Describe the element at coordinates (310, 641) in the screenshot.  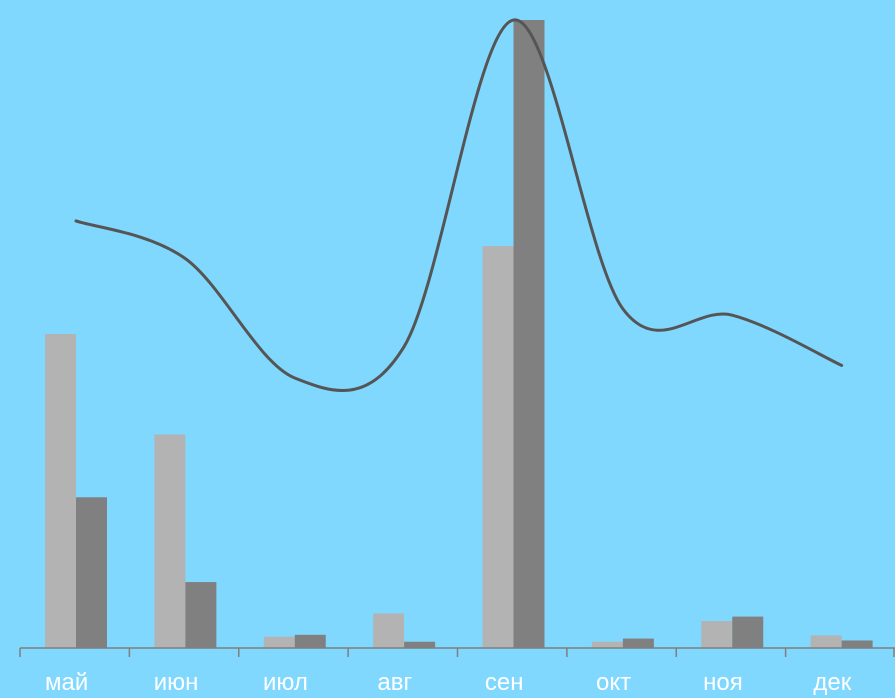
I see `bar-series2-июл` at that location.